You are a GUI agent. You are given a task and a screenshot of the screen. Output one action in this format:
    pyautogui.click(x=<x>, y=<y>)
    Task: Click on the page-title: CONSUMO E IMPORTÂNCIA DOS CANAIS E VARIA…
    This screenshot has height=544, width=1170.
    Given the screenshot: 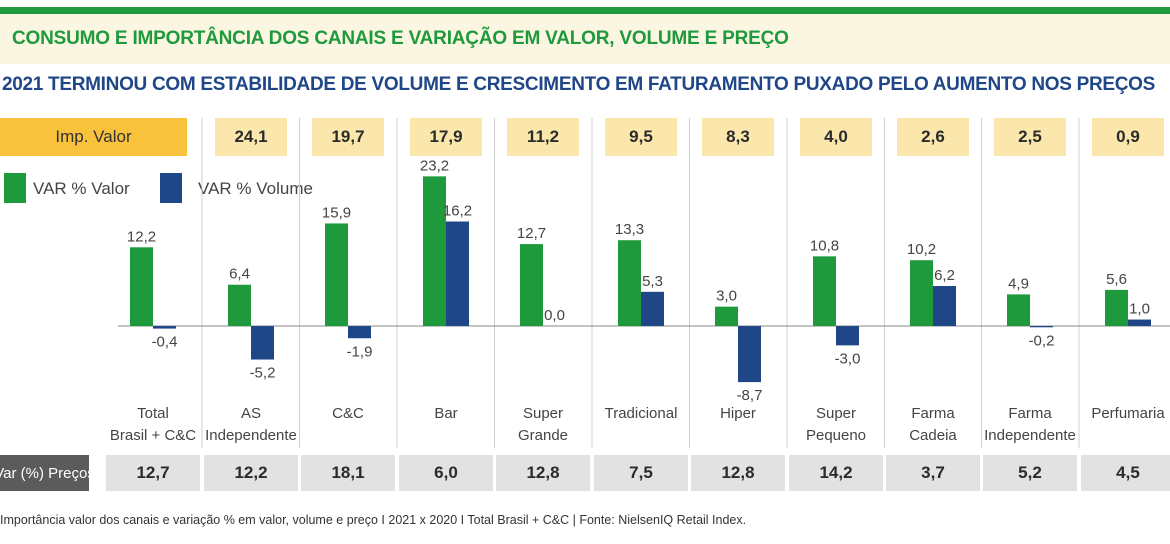 What is the action you would take?
    pyautogui.click(x=400, y=38)
    